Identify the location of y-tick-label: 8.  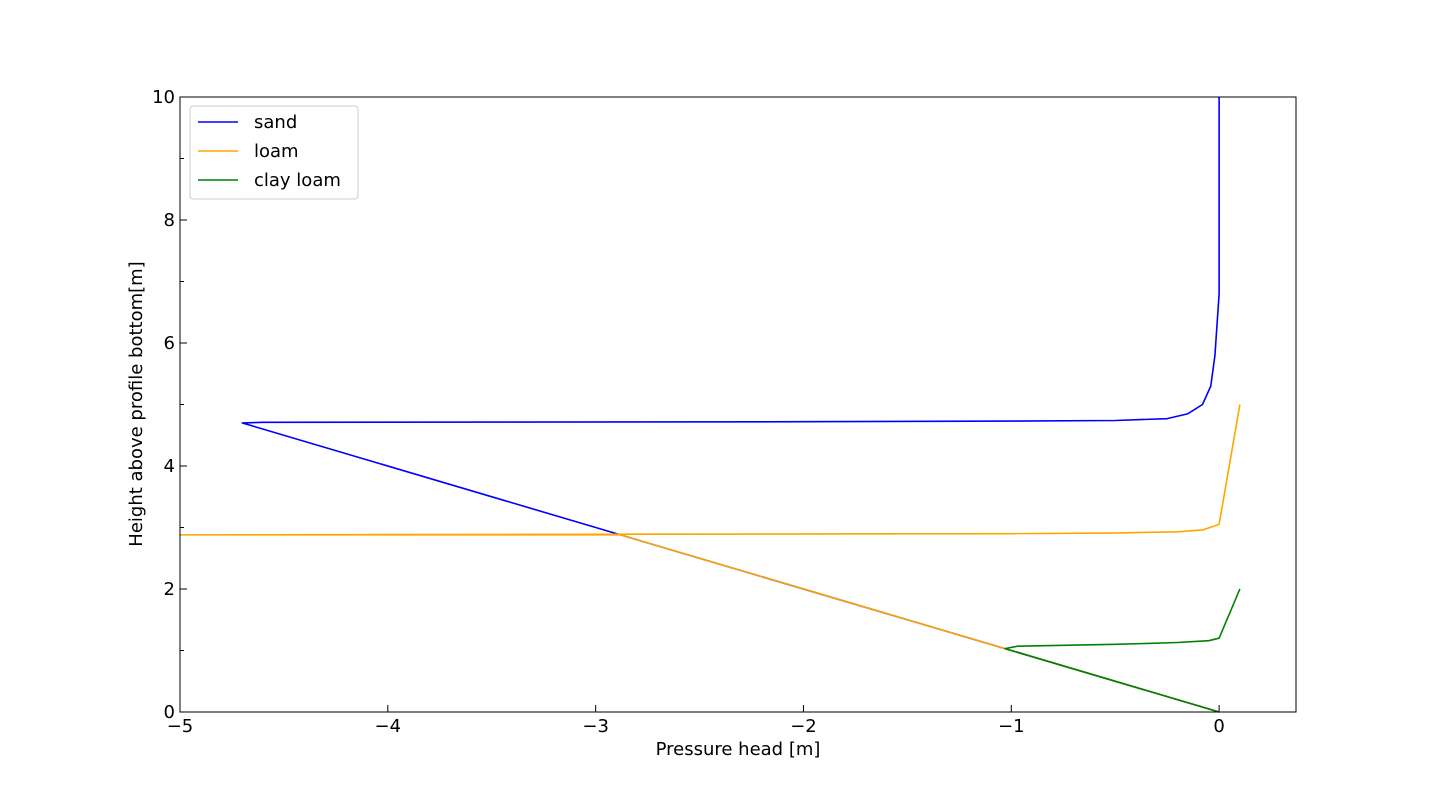
(169, 220).